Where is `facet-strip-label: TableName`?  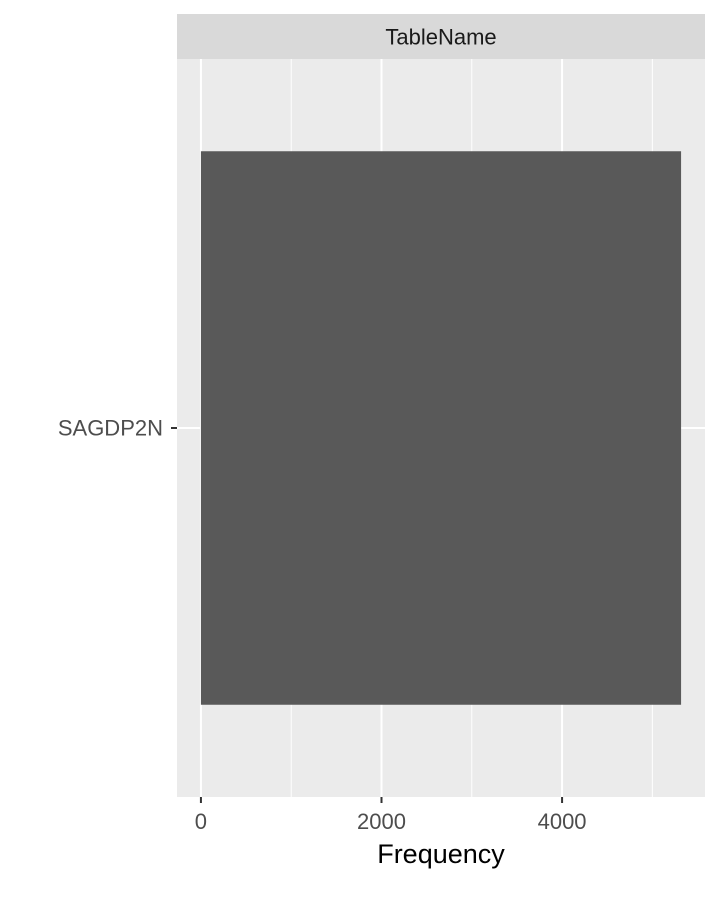
facet-strip-label: TableName is located at coordinates (440, 37).